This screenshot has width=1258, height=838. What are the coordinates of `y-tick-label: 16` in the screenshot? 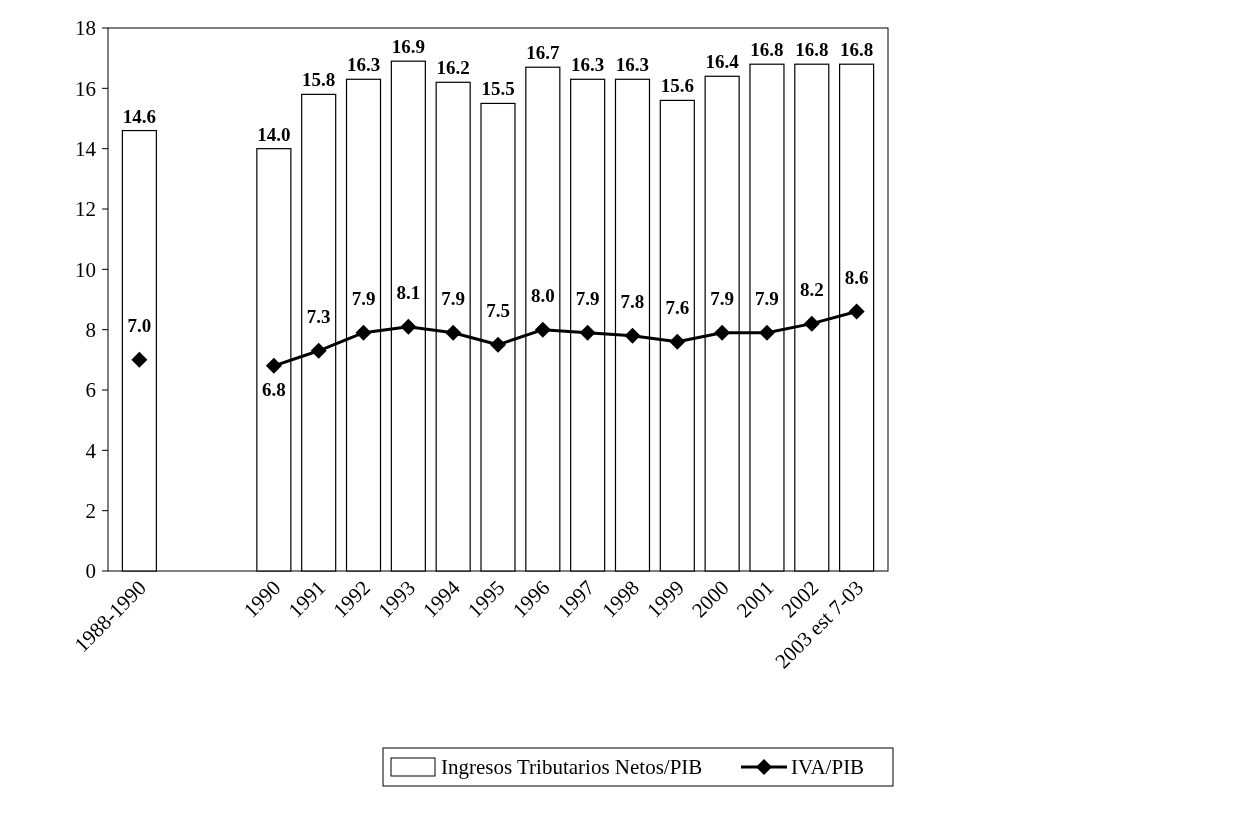 It's located at (85, 88).